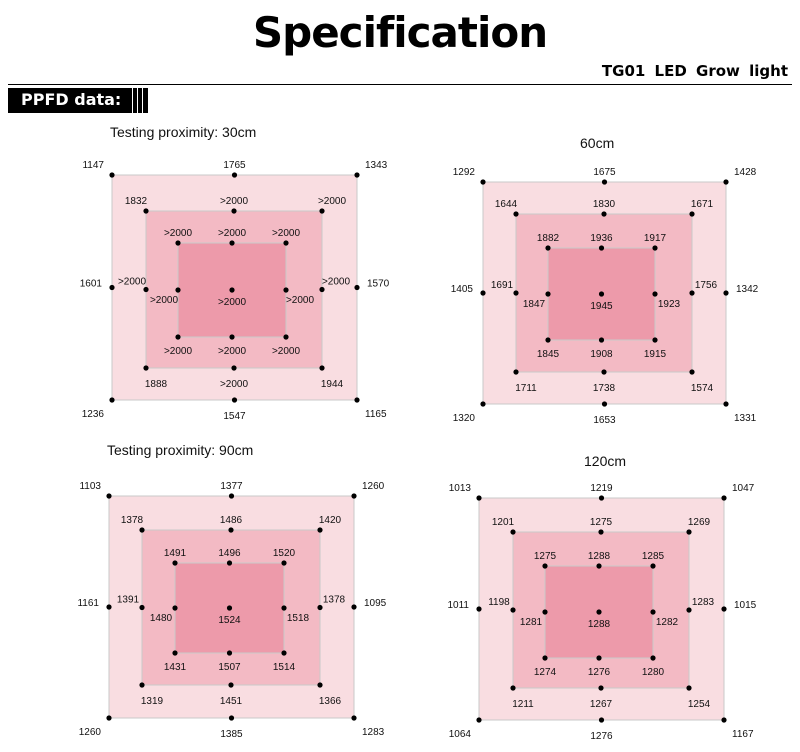 Image resolution: width=800 pixels, height=752 pixels. I want to click on ppfd-value: 1366, so click(330, 701).